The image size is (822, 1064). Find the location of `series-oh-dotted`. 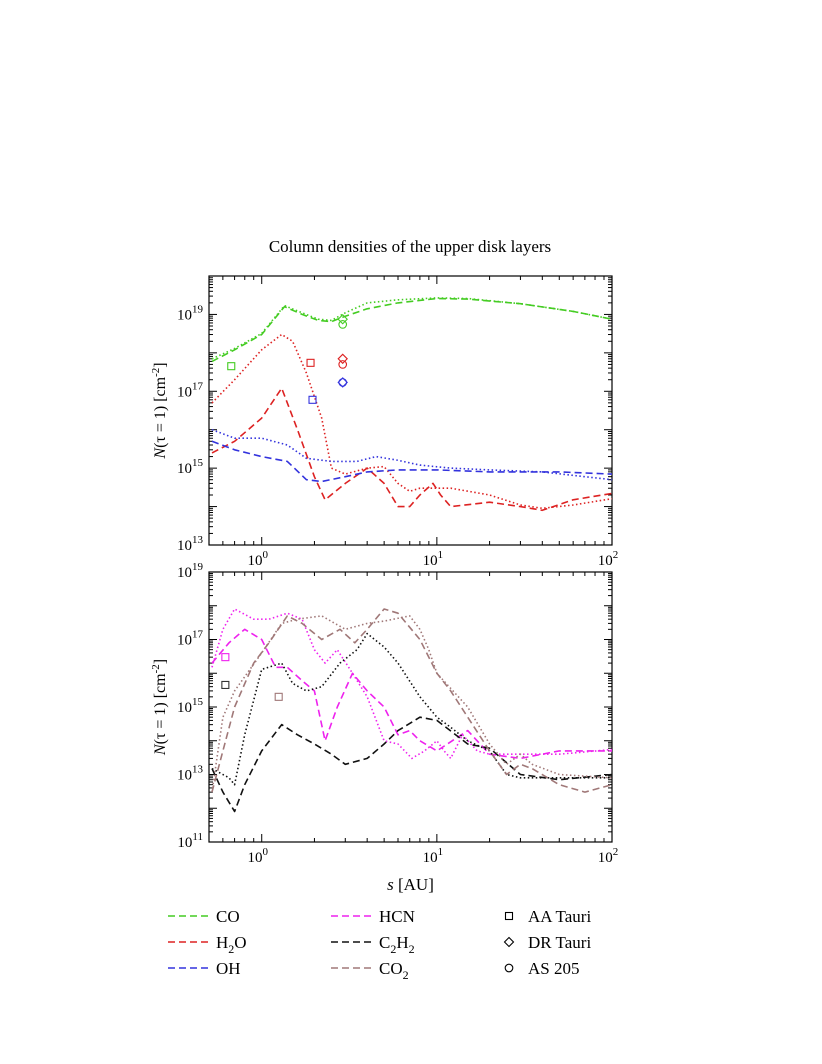

series-oh-dotted is located at coordinates (411, 454).